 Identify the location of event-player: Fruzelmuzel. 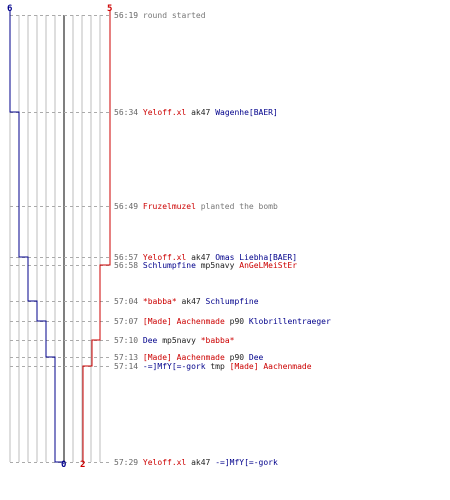
(169, 206).